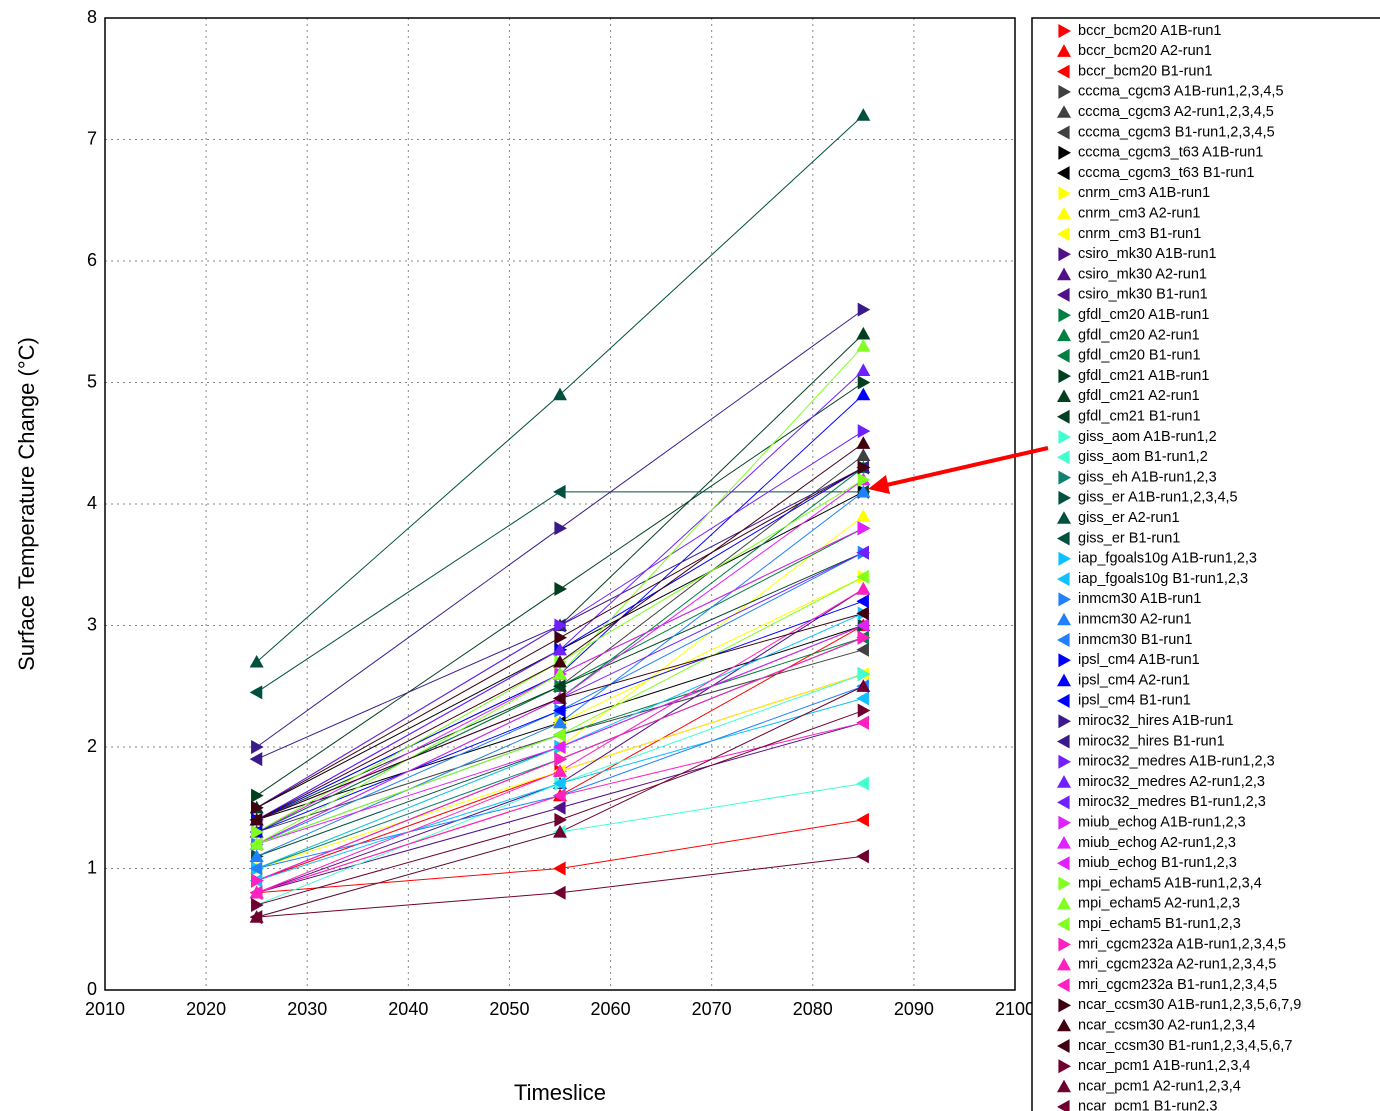  What do you see at coordinates (1143, 295) in the screenshot?
I see `legend-label: csiro_mk30 B1-run1` at bounding box center [1143, 295].